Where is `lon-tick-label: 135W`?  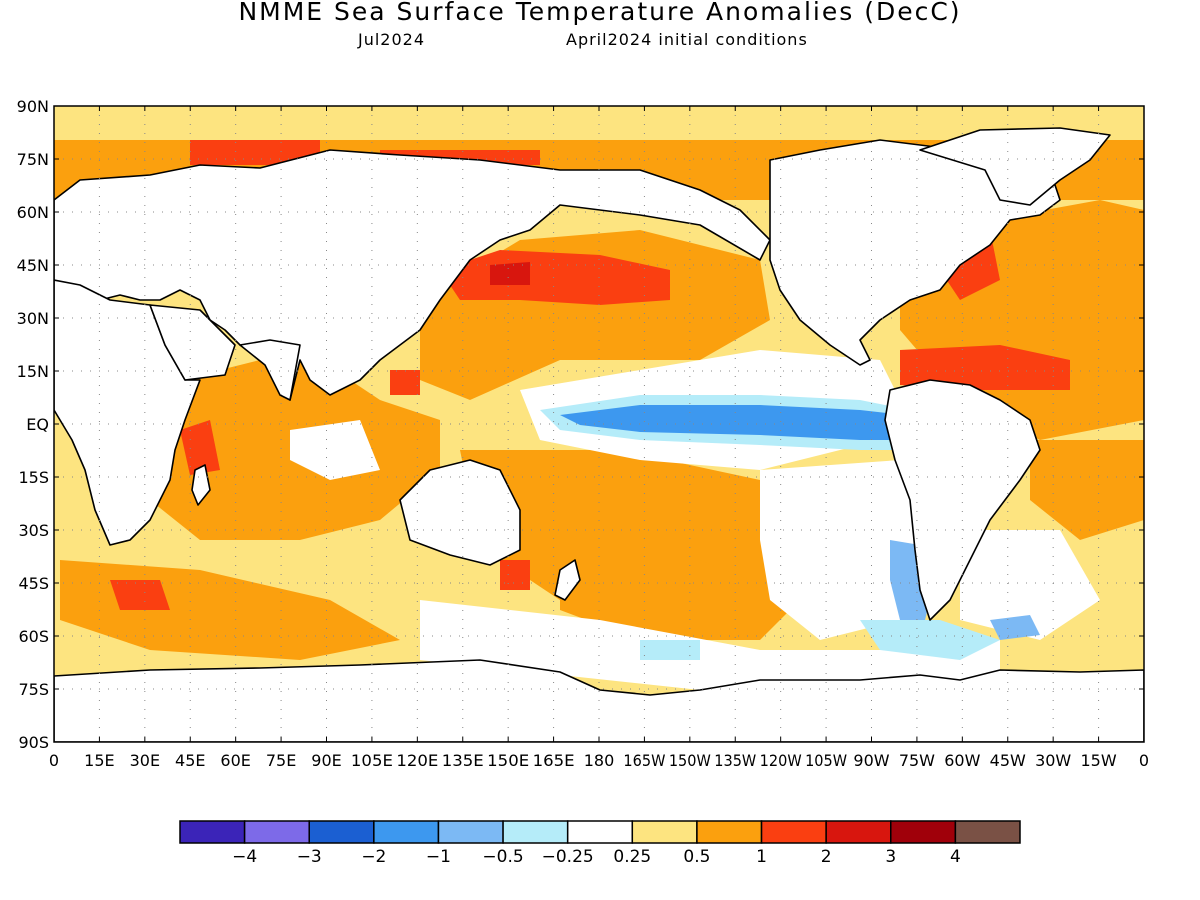 lon-tick-label: 135W is located at coordinates (735, 760).